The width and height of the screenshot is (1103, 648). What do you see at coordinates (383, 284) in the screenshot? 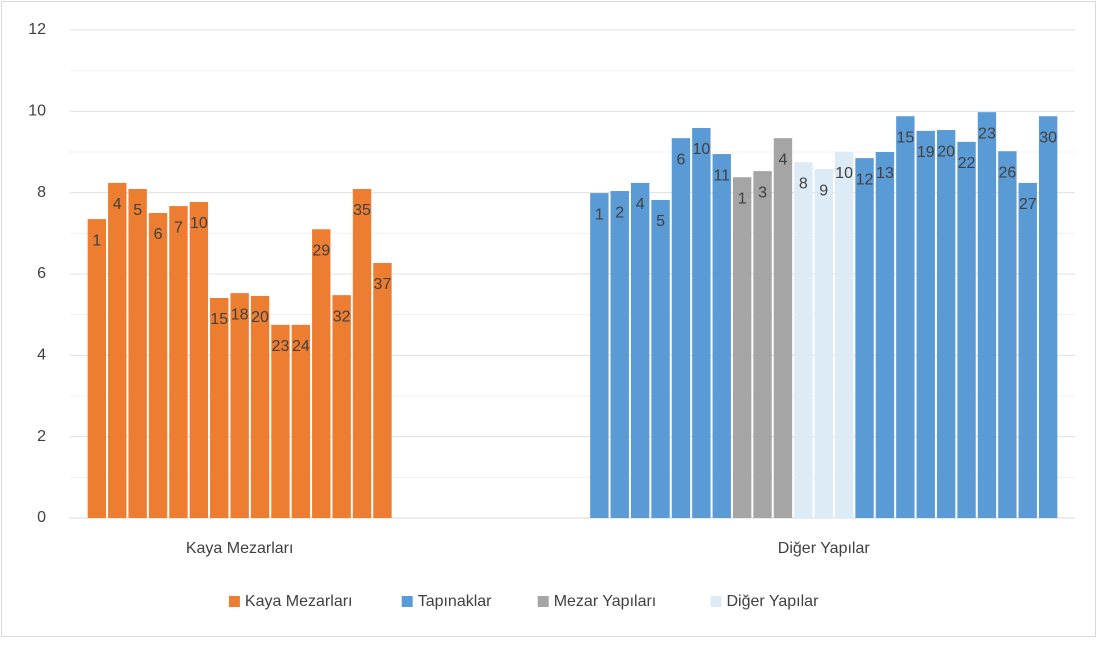
I see `bar-label: 37` at bounding box center [383, 284].